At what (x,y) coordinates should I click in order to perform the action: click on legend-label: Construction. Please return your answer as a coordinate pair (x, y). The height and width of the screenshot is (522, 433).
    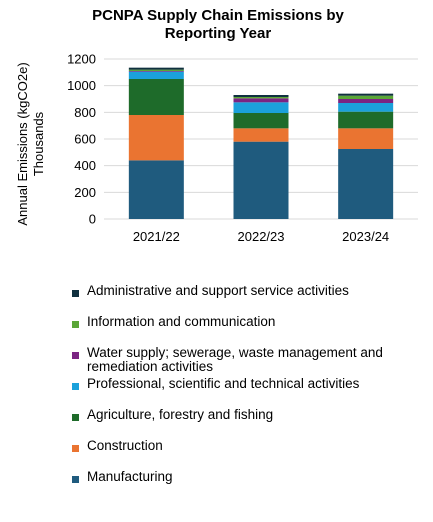
    Looking at the image, I should click on (125, 445).